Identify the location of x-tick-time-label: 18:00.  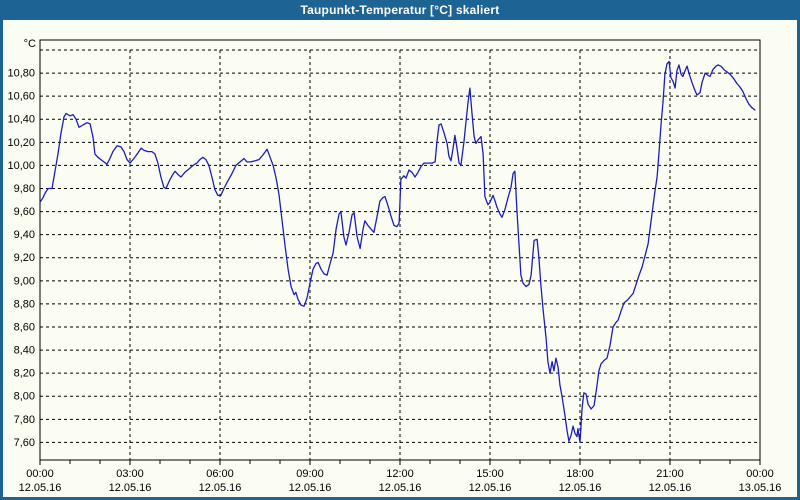
(580, 474).